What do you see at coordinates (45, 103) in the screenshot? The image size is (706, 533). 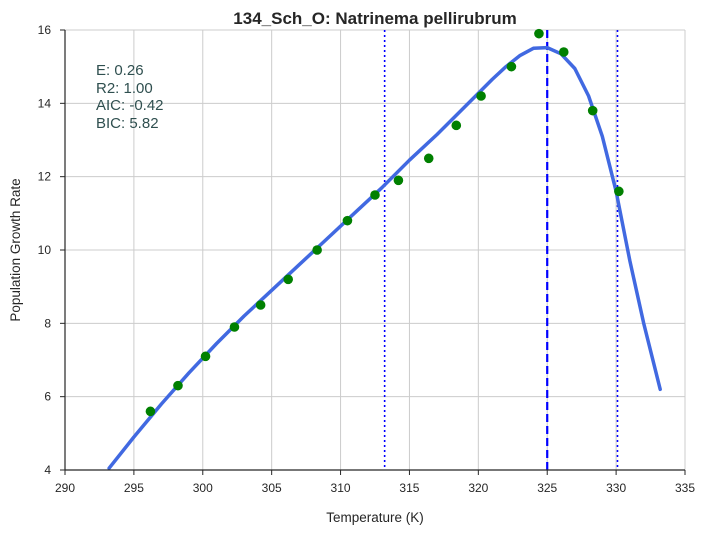 I see `y-tick-label: 14` at bounding box center [45, 103].